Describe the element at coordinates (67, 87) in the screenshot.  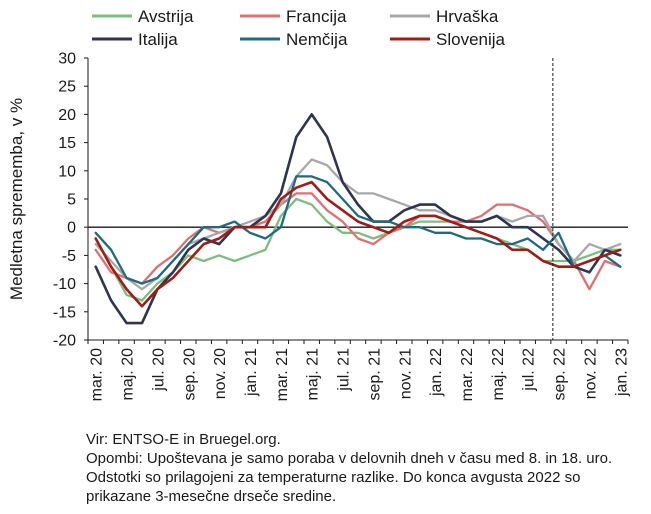
I see `y-tick-label: 25` at that location.